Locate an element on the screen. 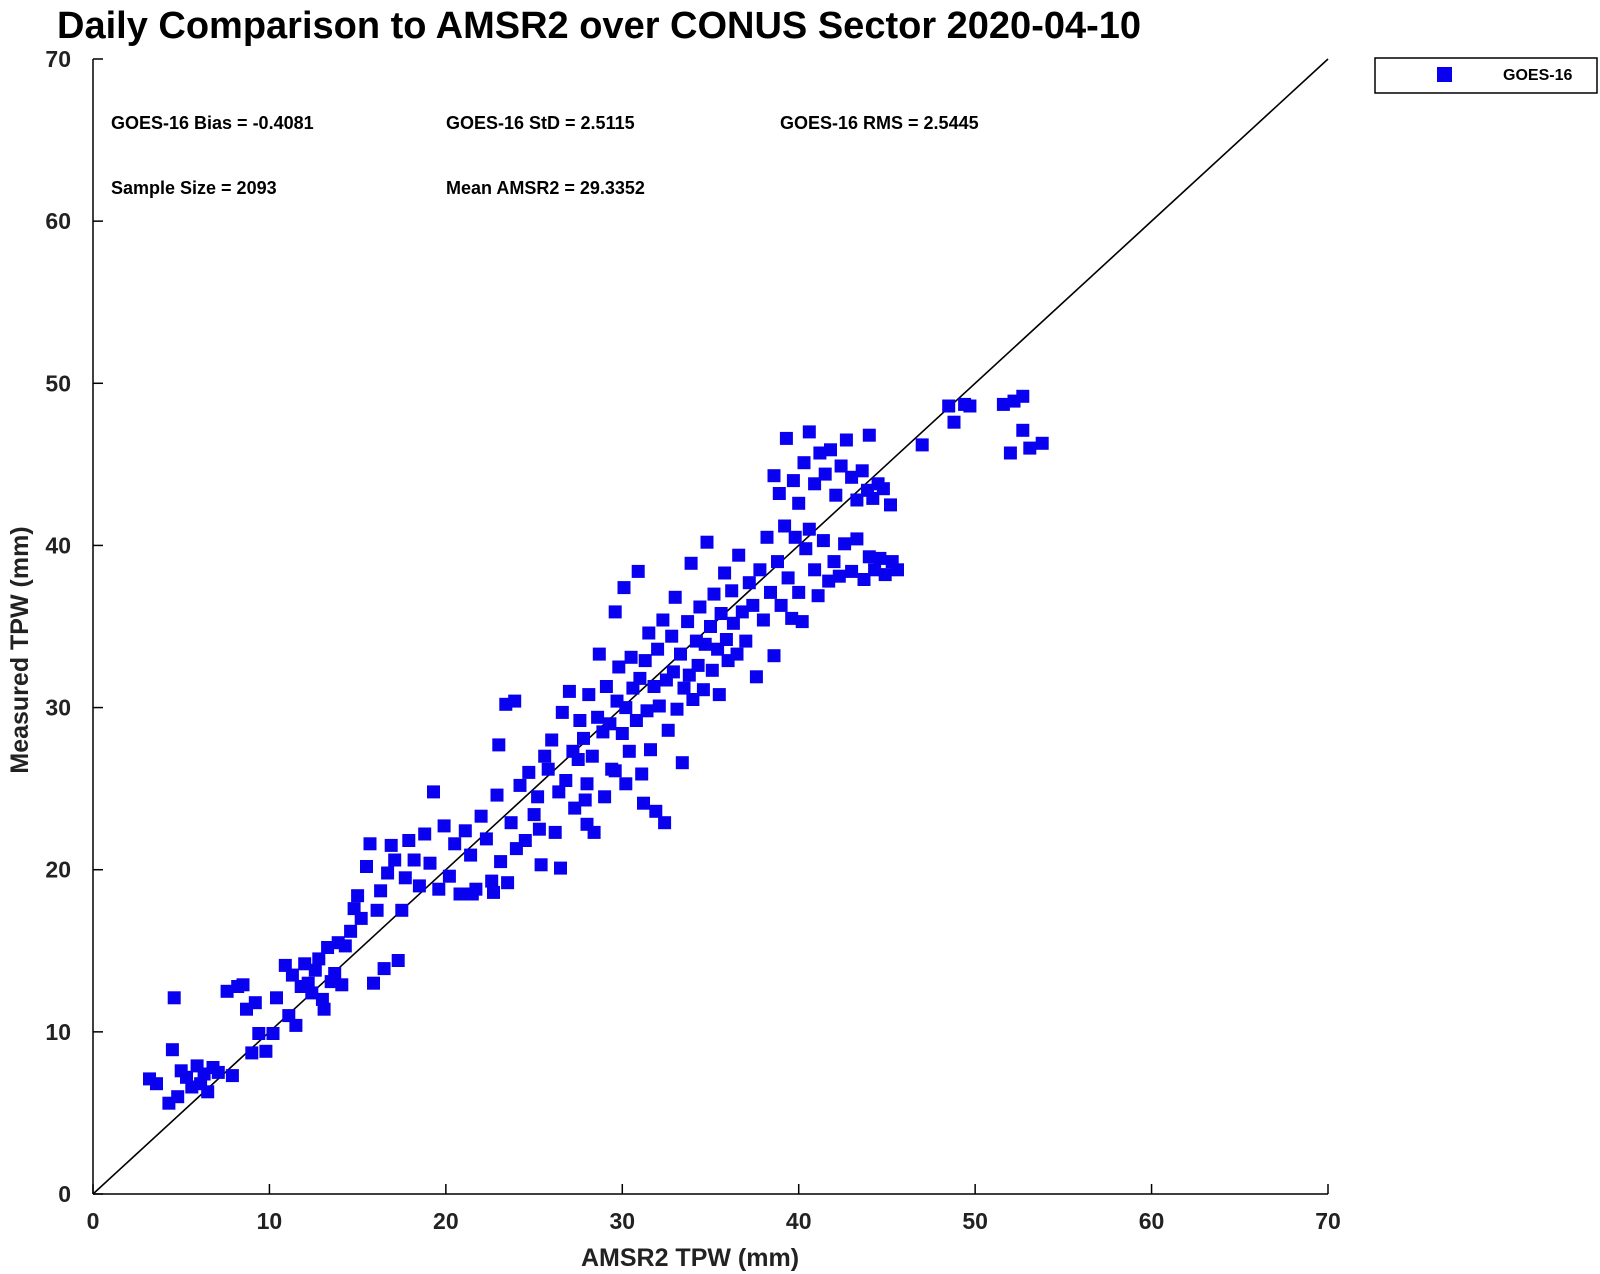  y-axis-label: Measured TPW (mm) is located at coordinates (20, 649).